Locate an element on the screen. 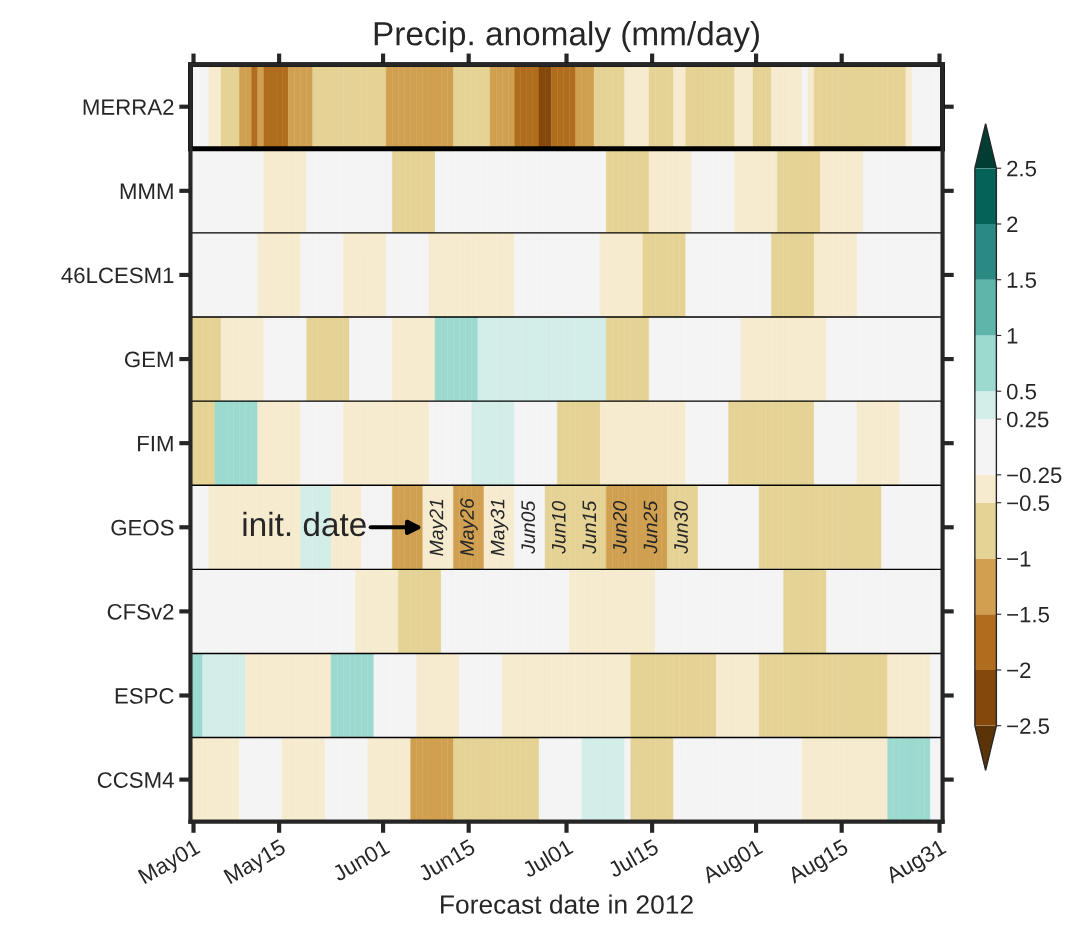 This screenshot has width=1076, height=951. data-label: Jun25 is located at coordinates (650, 527).